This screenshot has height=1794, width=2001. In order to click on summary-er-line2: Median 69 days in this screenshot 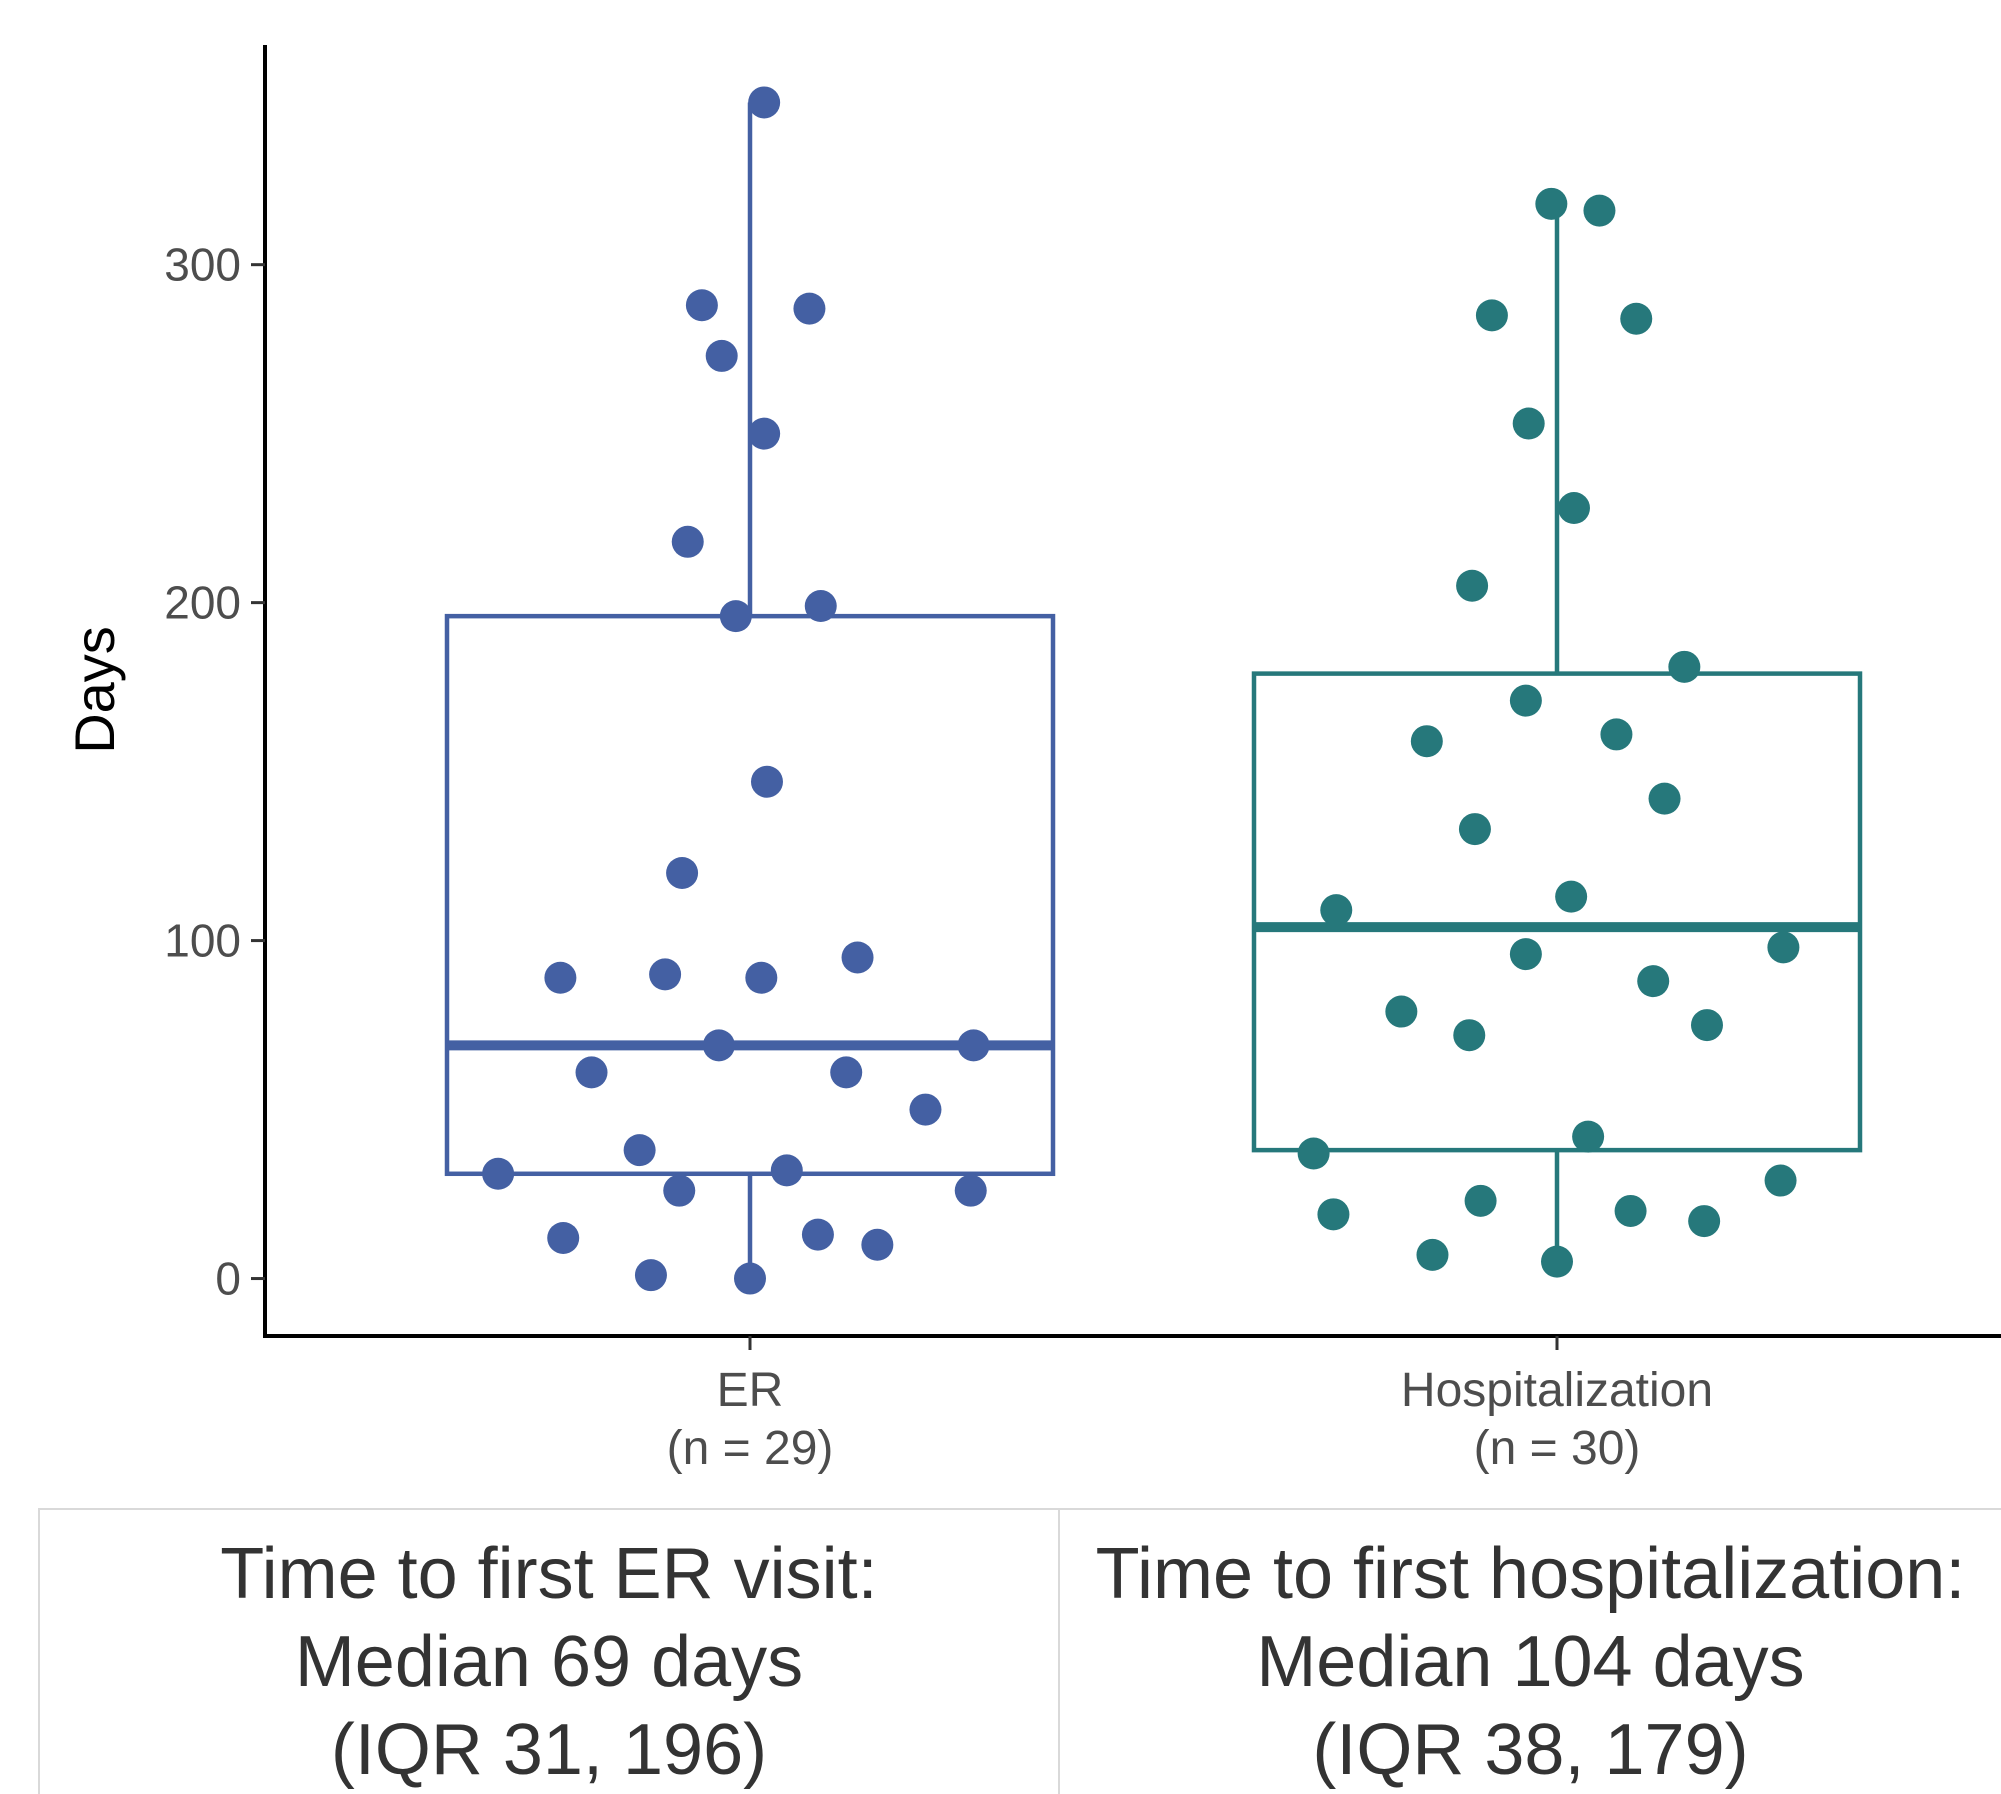, I will do `click(549, 1662)`.